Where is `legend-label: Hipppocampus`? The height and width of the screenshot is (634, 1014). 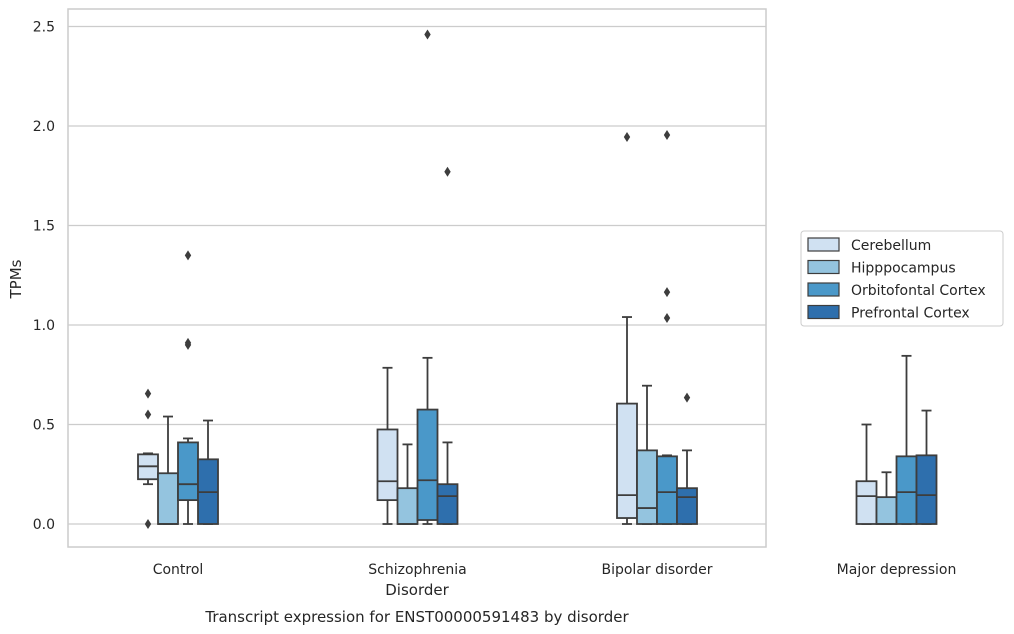 legend-label: Hipppocampus is located at coordinates (903, 269).